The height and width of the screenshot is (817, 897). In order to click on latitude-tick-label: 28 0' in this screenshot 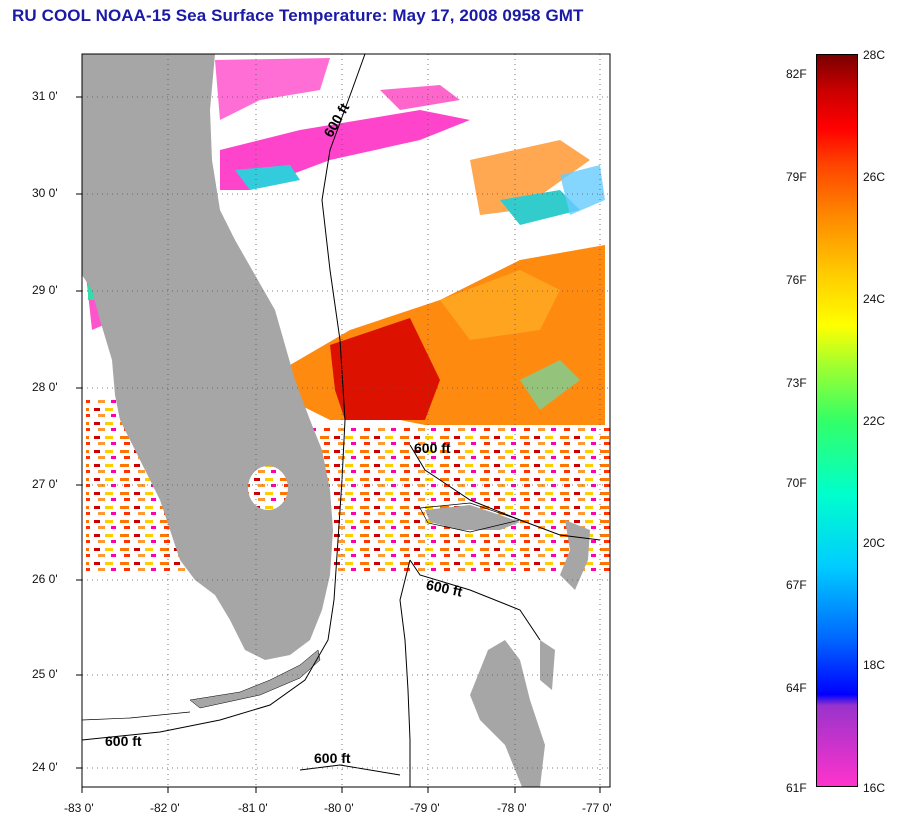, I will do `click(45, 387)`.